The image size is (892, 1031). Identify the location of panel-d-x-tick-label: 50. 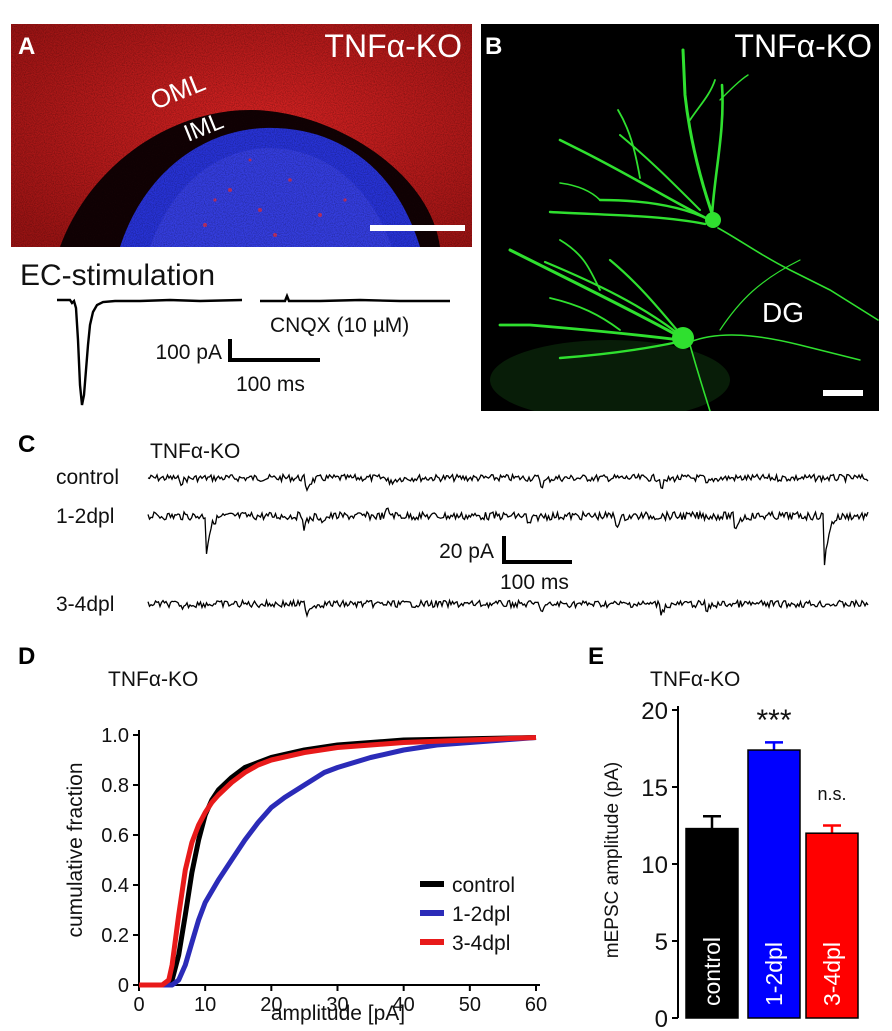
(470, 1005).